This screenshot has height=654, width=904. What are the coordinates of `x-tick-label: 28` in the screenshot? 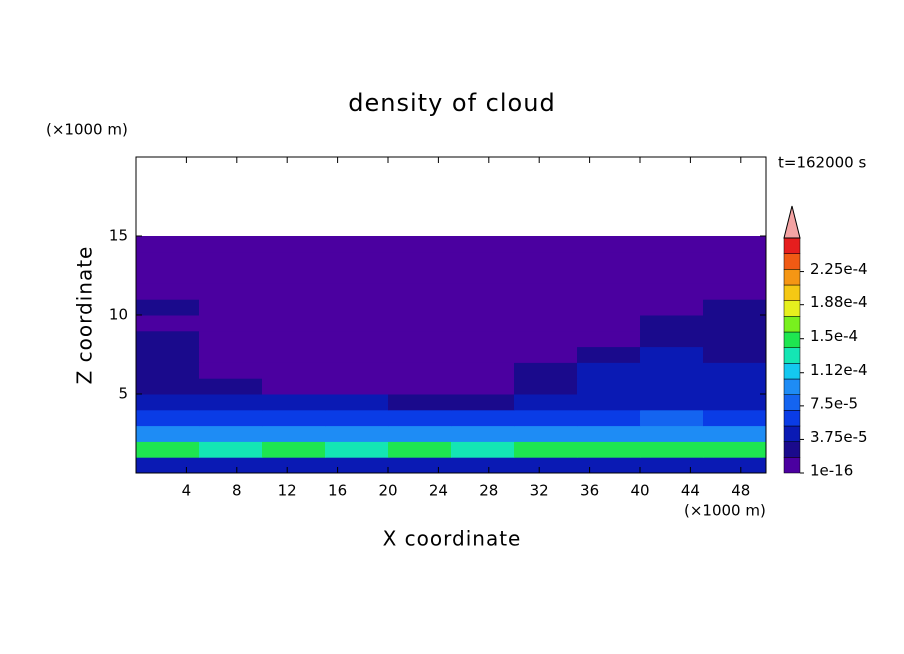 It's located at (488, 491).